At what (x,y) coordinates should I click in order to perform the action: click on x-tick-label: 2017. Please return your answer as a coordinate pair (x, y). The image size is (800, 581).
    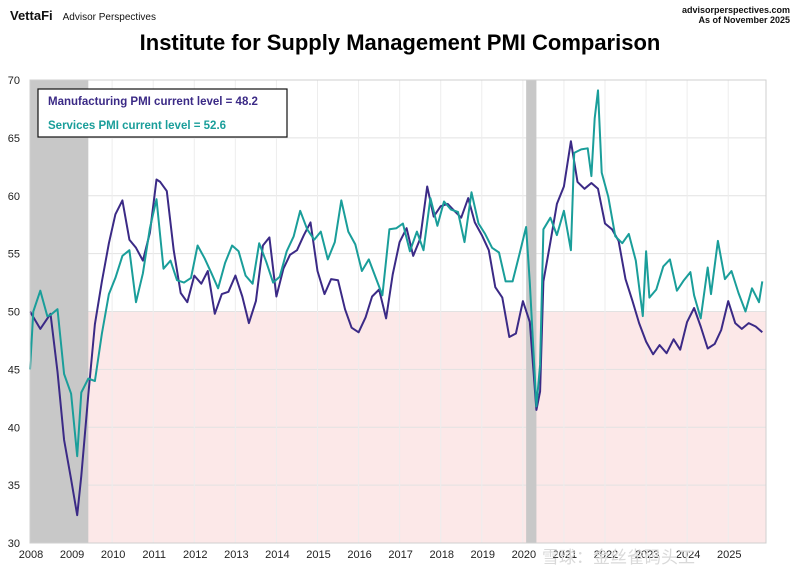
    Looking at the image, I should click on (400, 555).